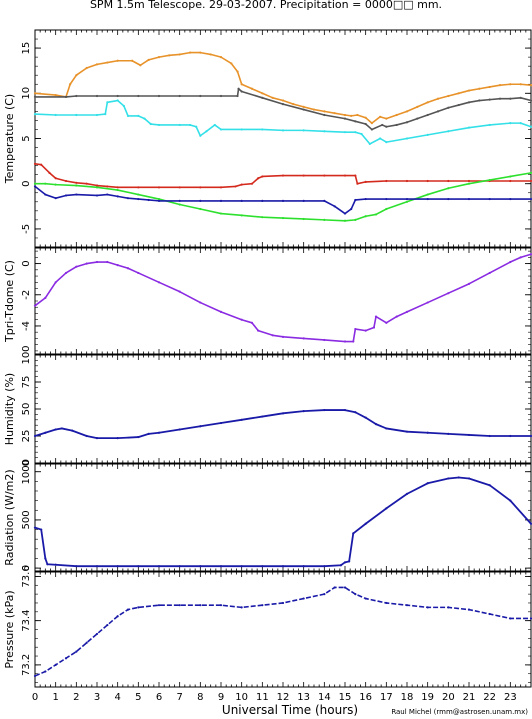 The width and height of the screenshot is (532, 719). Describe the element at coordinates (26, 138) in the screenshot. I see `y-tick-label: 5` at that location.